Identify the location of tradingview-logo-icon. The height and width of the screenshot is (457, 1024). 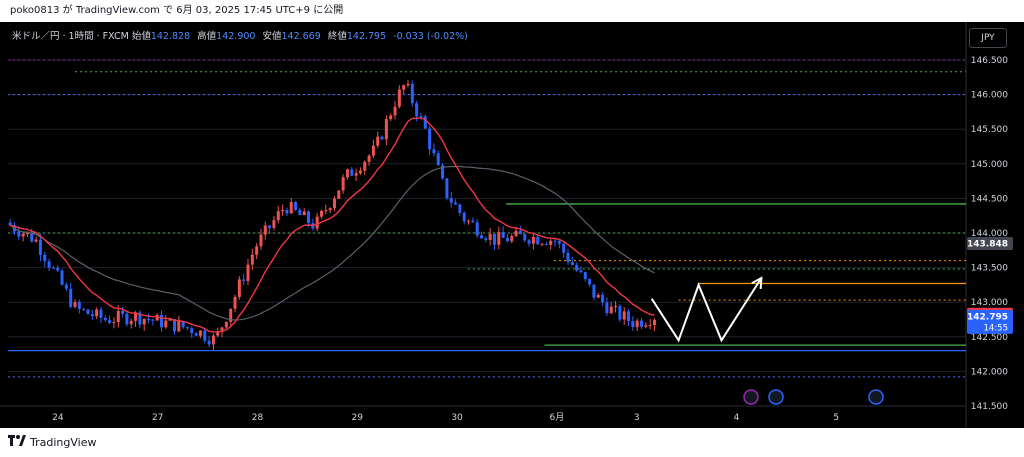
(17, 443).